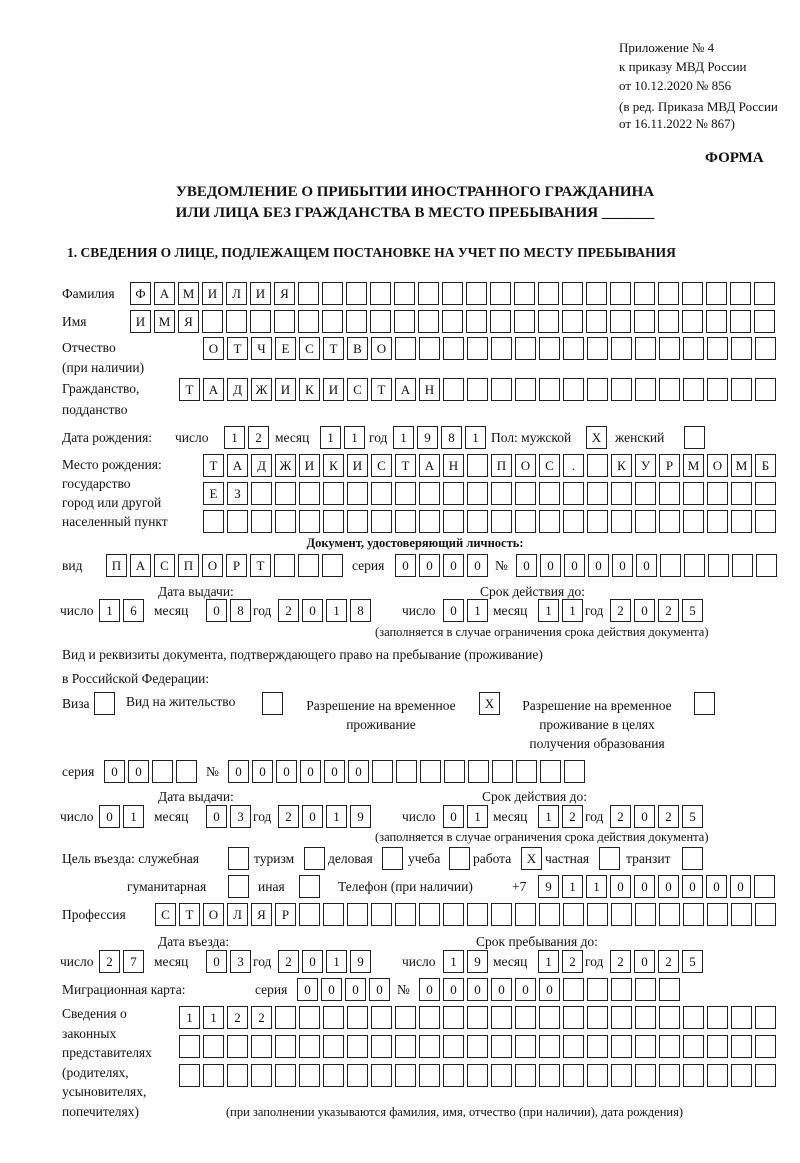 The image size is (800, 1163). What do you see at coordinates (429, 389) in the screenshot?
I see `char-cell: Н` at bounding box center [429, 389].